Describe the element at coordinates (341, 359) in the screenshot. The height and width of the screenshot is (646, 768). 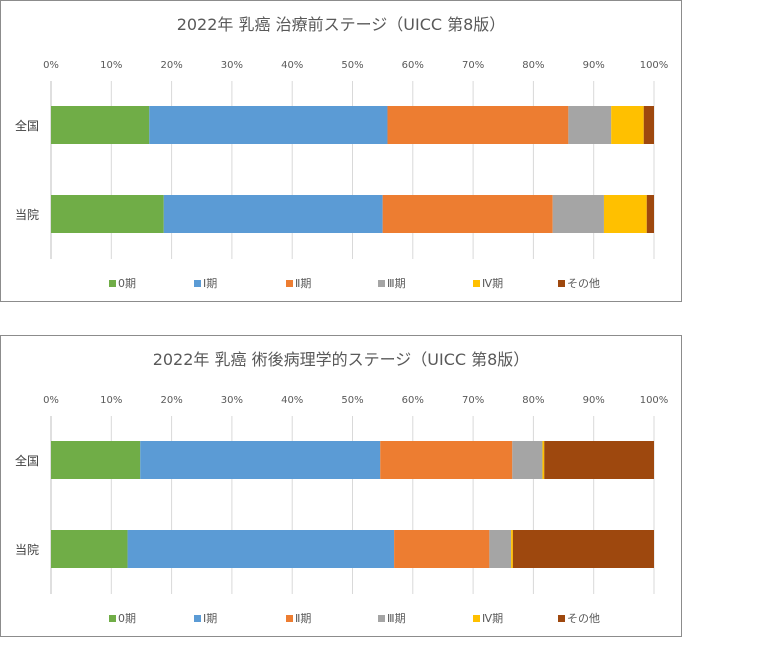
I see `chart-title: 2022年 乳癌 術後病理学的ステージ（UICC 第8版）` at that location.